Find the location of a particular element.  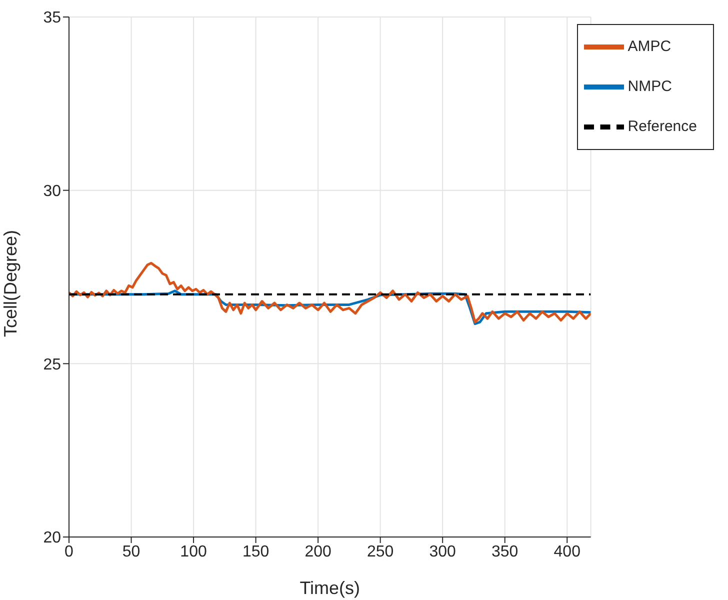

x-tick-label: 300 is located at coordinates (442, 551).